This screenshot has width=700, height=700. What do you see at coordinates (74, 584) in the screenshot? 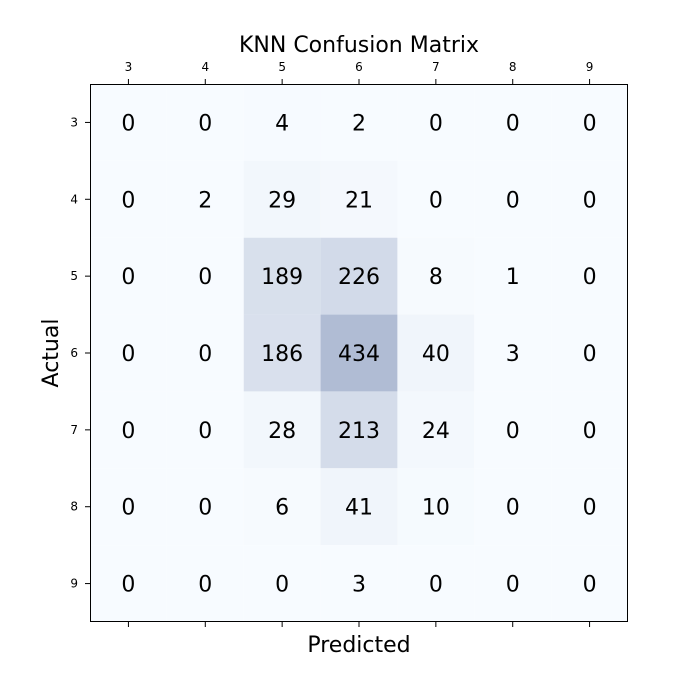
I see `y-tick-label-9: 9` at bounding box center [74, 584].